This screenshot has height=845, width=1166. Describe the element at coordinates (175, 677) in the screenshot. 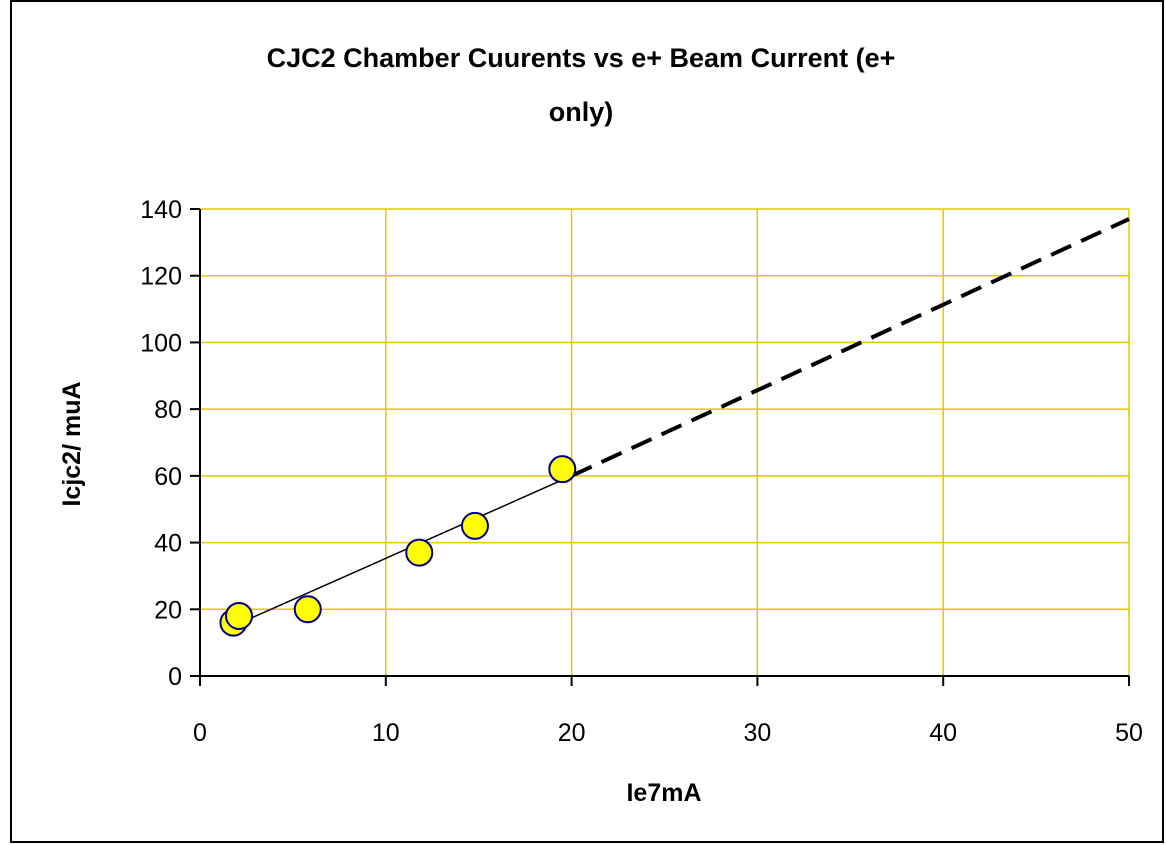

I see `y-tick-label: 0` at that location.